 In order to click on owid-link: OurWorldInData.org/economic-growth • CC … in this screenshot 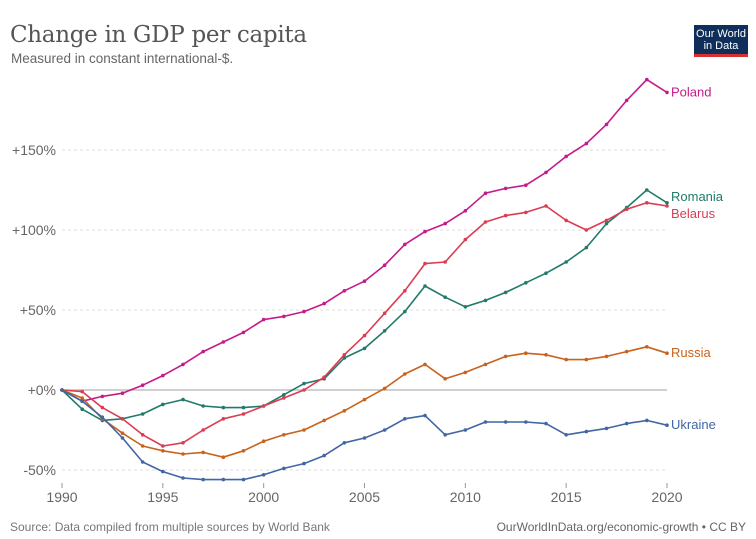, I will do `click(621, 527)`.